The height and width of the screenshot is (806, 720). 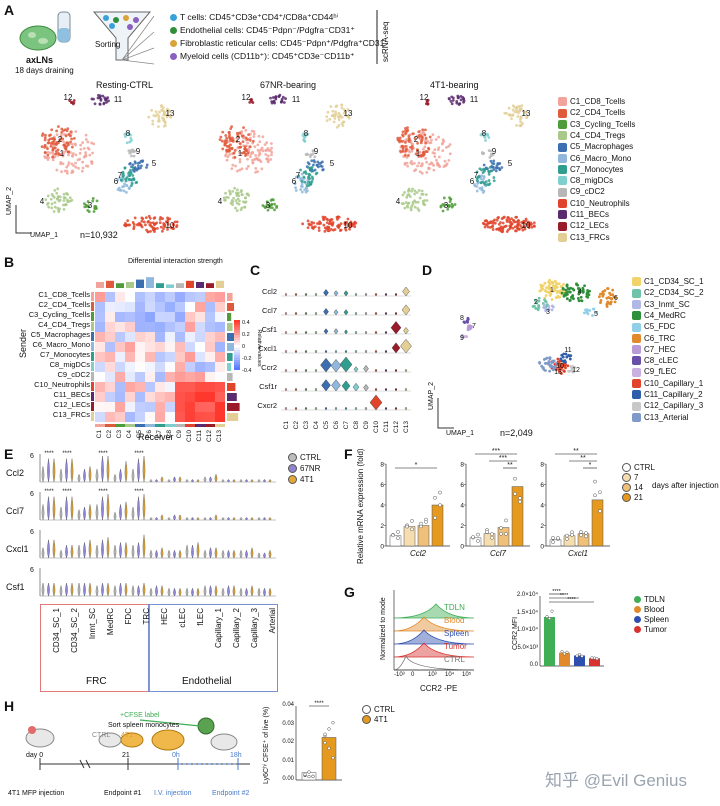 What do you see at coordinates (59, 314) in the screenshot?
I see `heatmap-row-label: C3_Cycling_Tcells` at bounding box center [59, 314].